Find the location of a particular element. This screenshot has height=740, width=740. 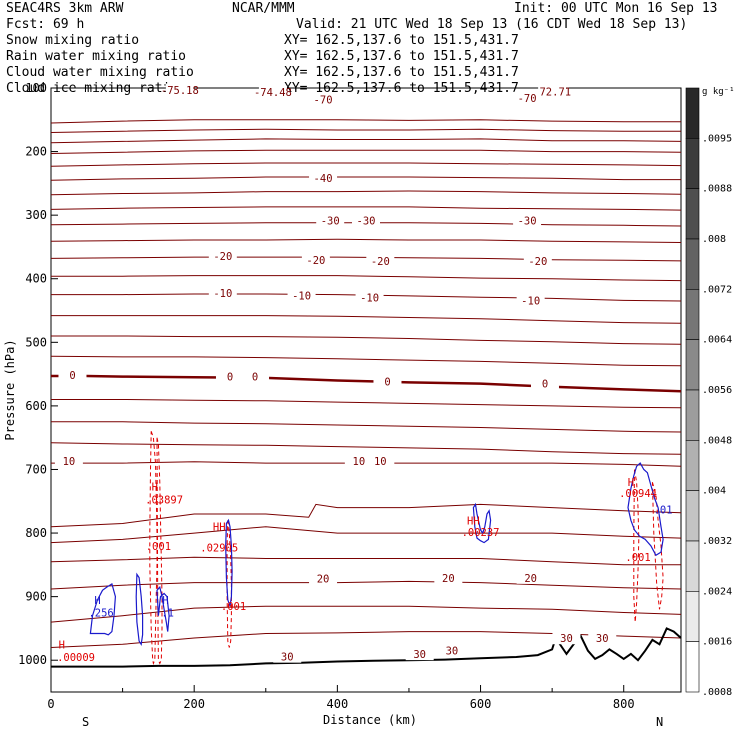

rain-contour is located at coordinates (657, 546).